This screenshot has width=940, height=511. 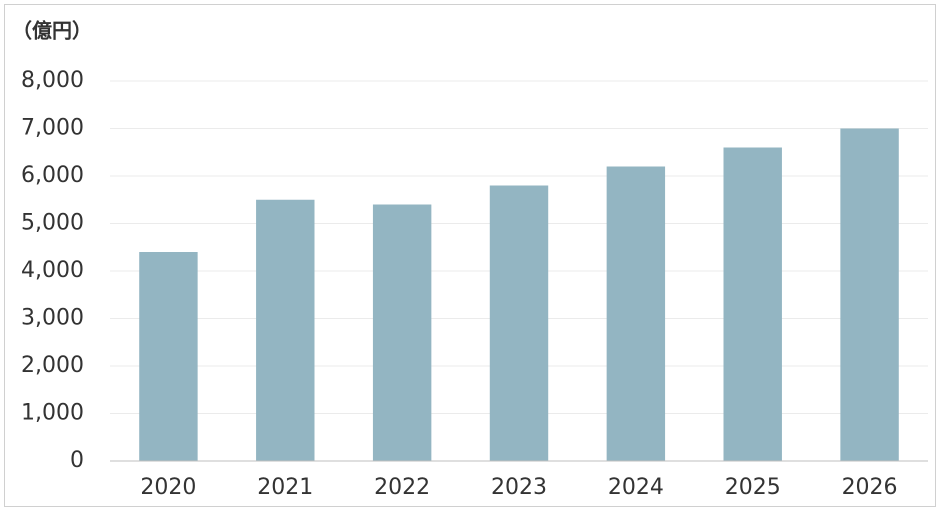 I want to click on y-tick-label: 4,000, so click(x=52, y=270).